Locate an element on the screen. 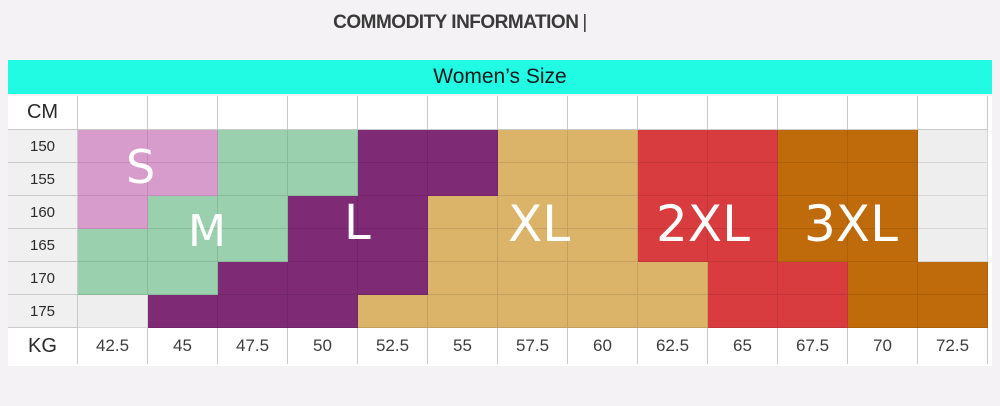 This screenshot has height=406, width=1000. height-label: 150 is located at coordinates (43, 146).